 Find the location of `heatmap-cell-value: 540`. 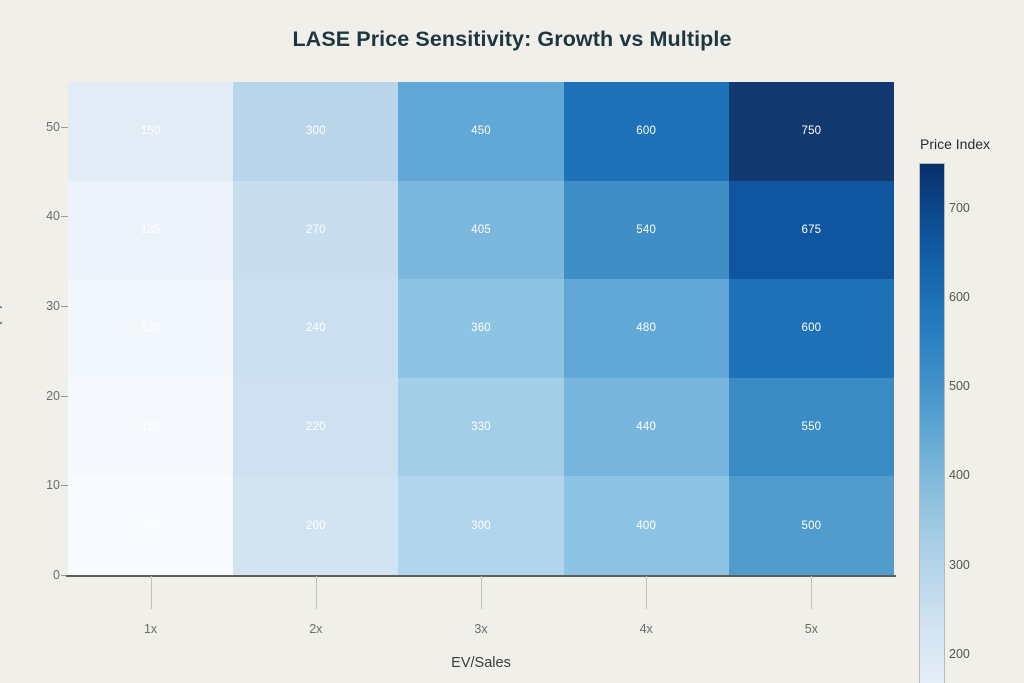

heatmap-cell-value: 540 is located at coordinates (646, 229).